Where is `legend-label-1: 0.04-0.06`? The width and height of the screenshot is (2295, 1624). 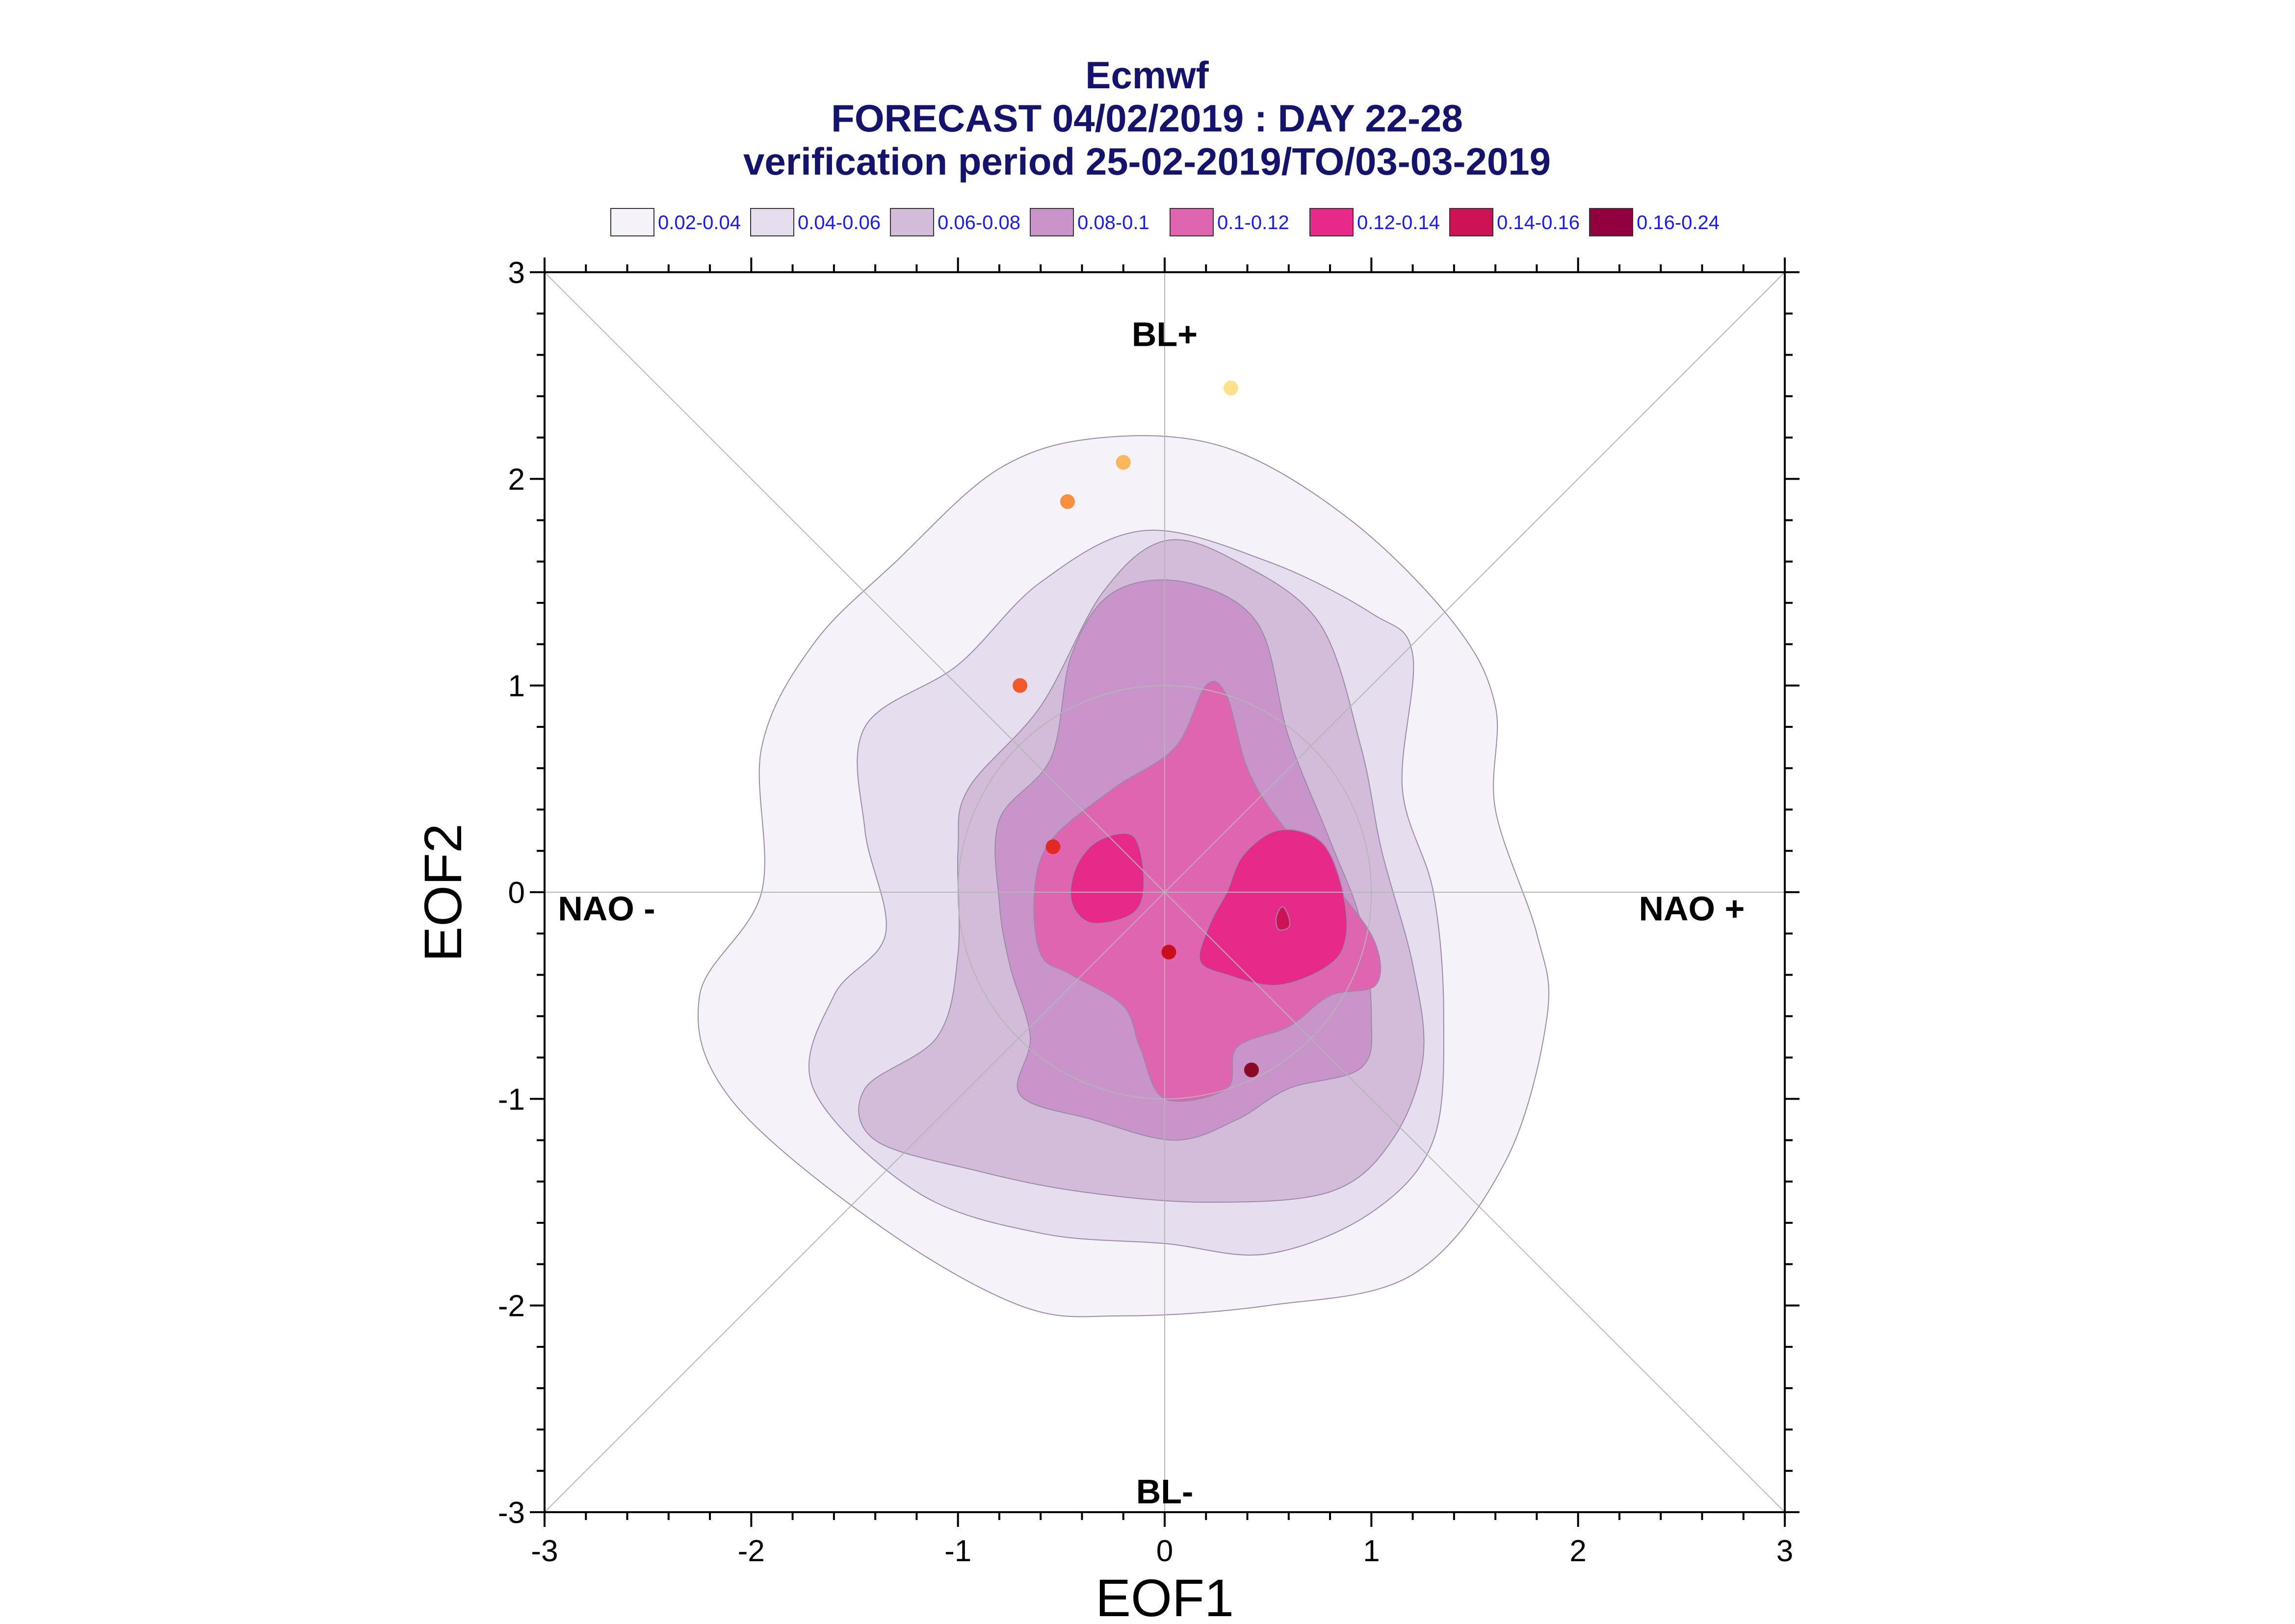
legend-label-1: 0.04-0.06 is located at coordinates (840, 222).